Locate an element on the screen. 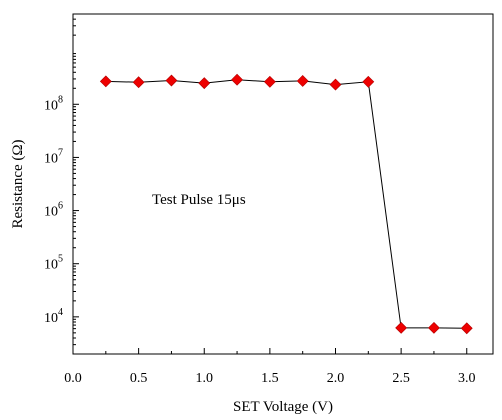 The height and width of the screenshot is (420, 502). y-tick-exponent: 8 is located at coordinates (60, 99).